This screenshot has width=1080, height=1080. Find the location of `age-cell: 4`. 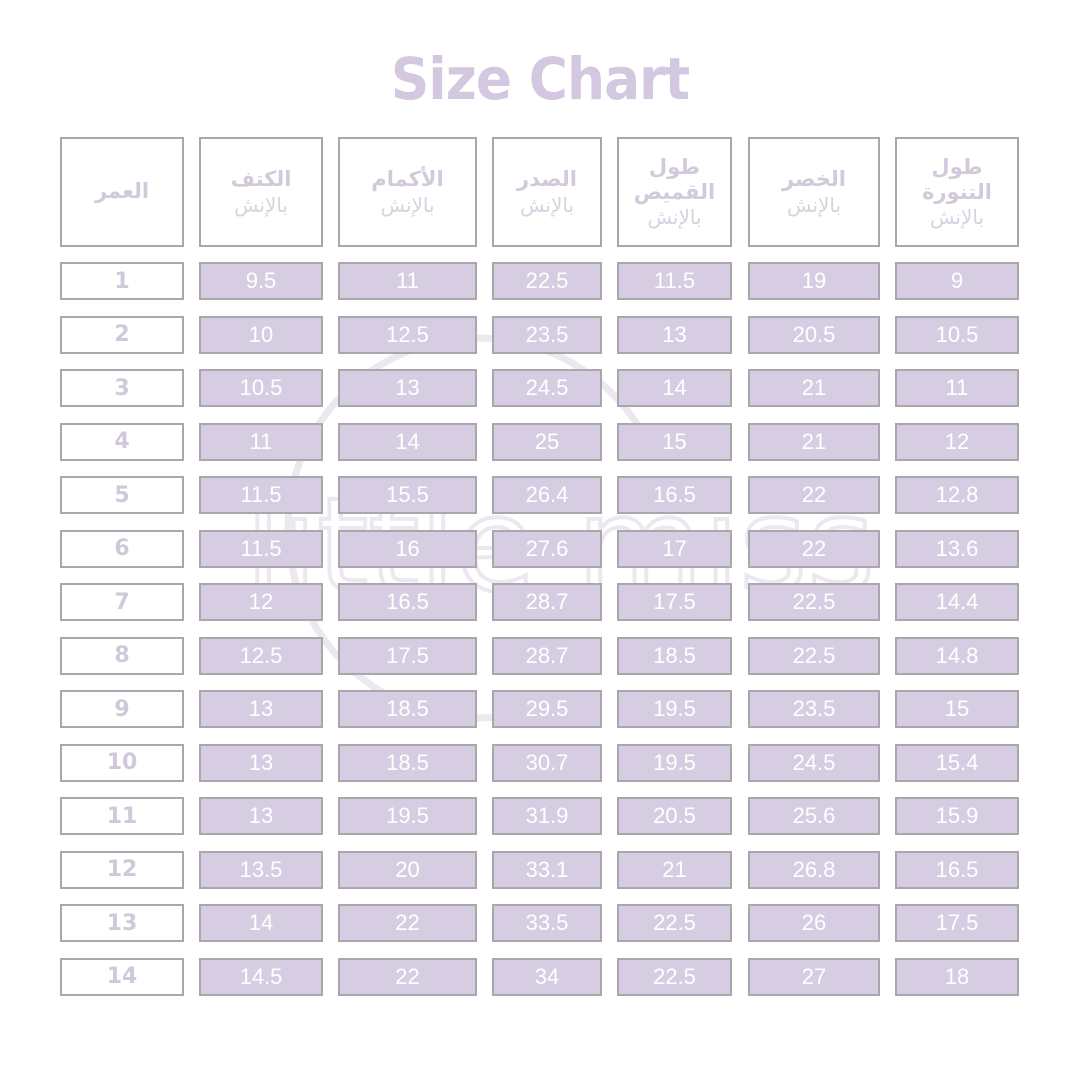

age-cell: 4 is located at coordinates (122, 441).